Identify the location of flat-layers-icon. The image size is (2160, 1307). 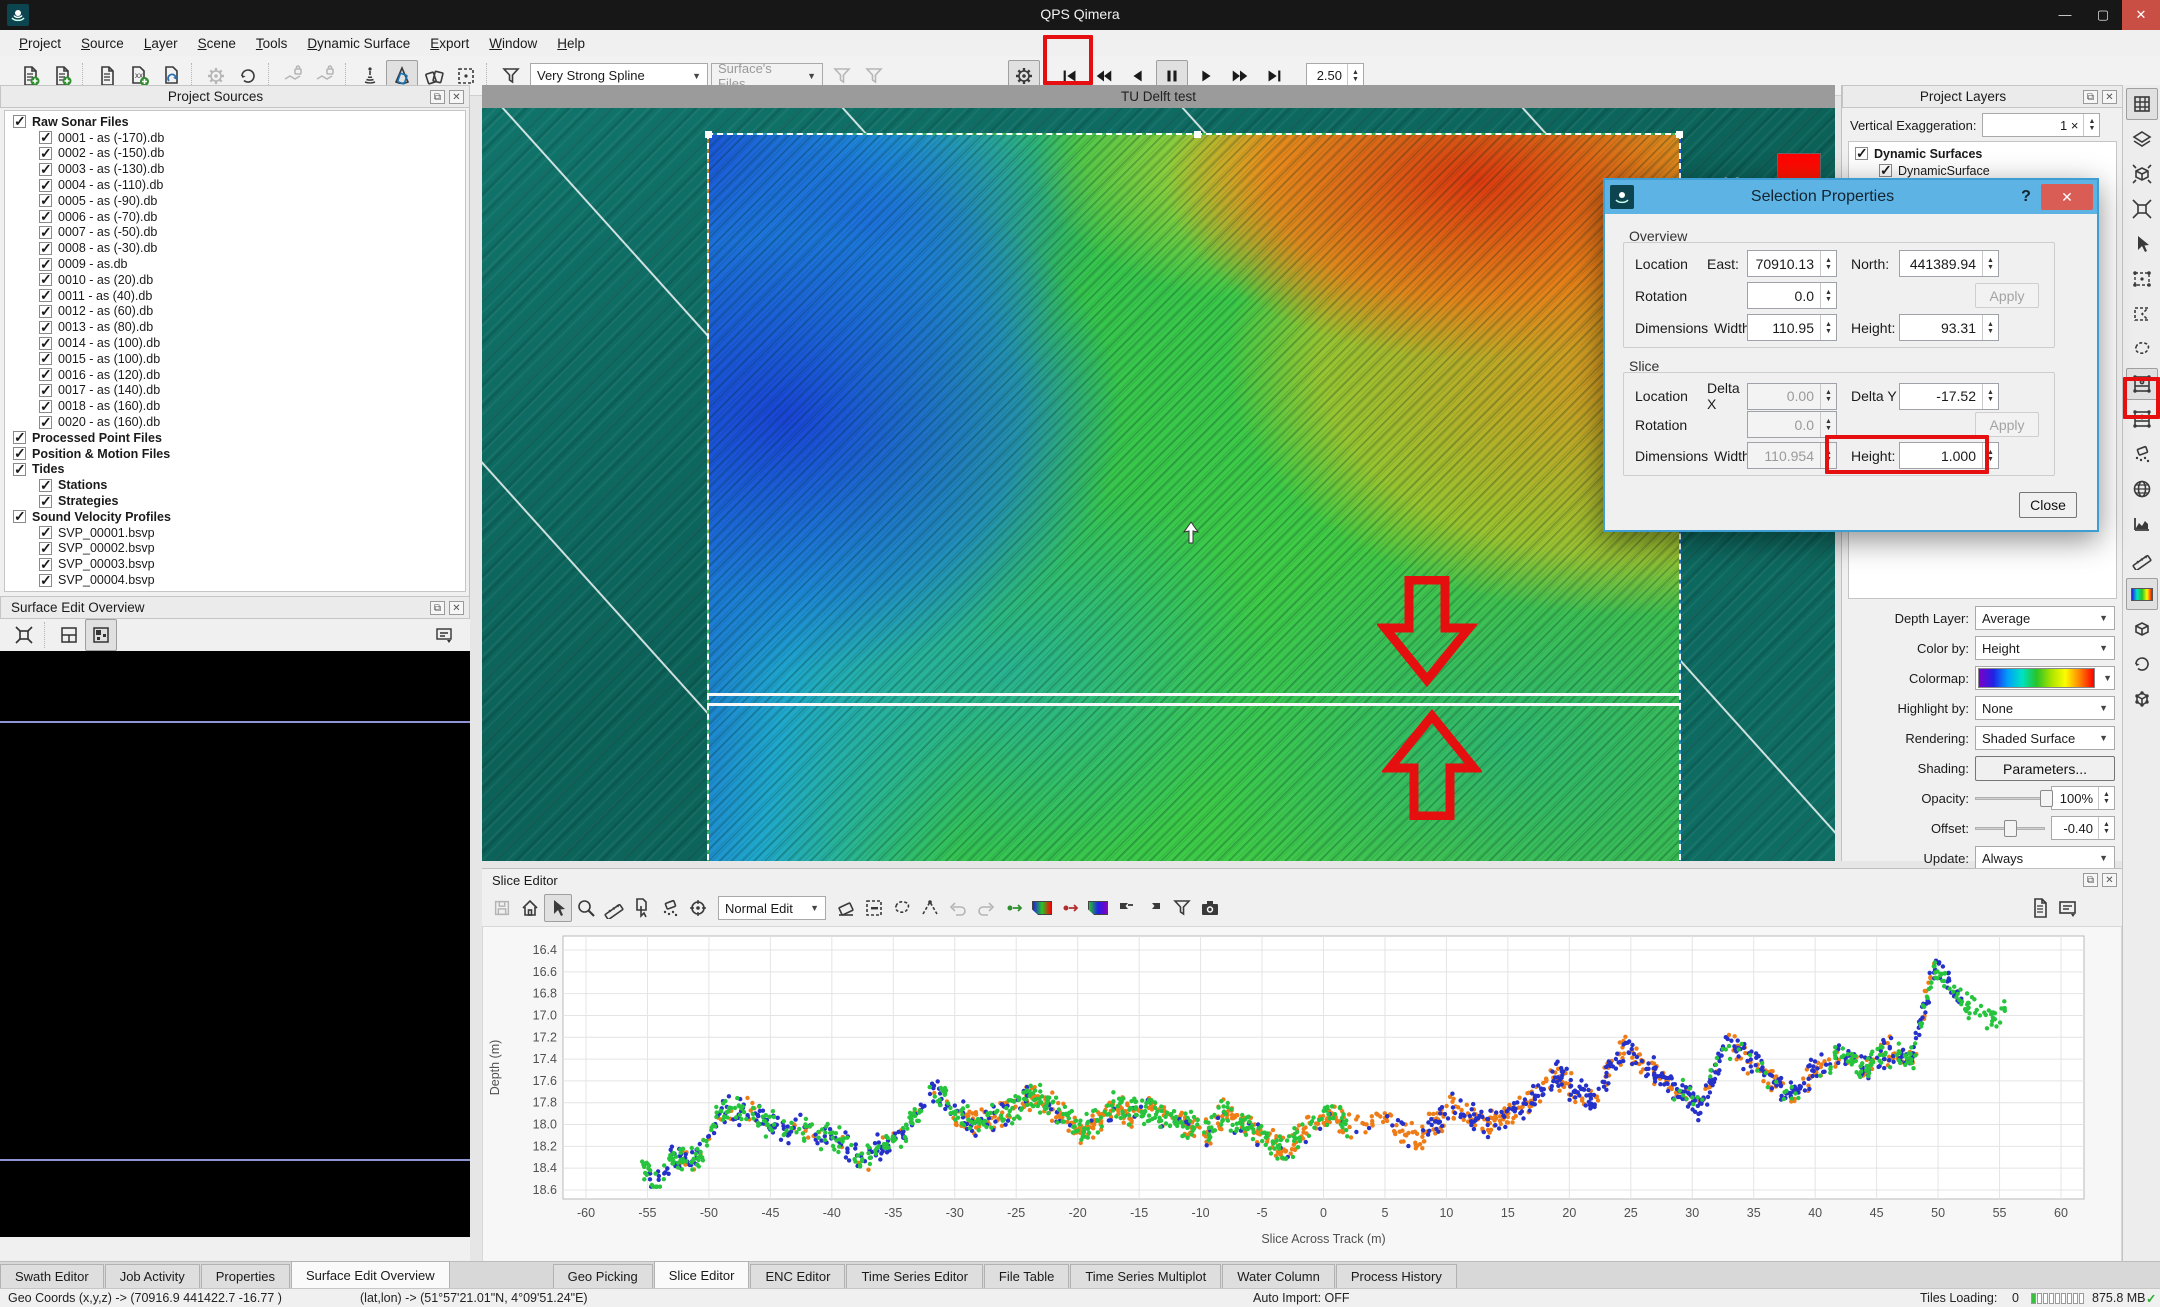
(2142, 139).